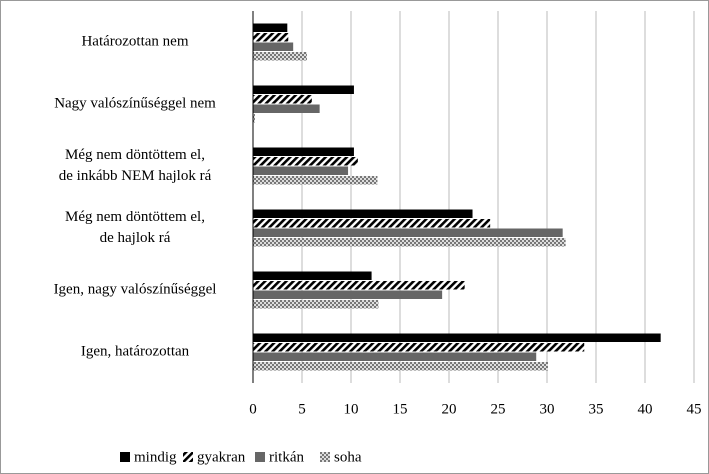 Image resolution: width=709 pixels, height=474 pixels. Describe the element at coordinates (155, 457) in the screenshot. I see `legend-label: mindig` at that location.